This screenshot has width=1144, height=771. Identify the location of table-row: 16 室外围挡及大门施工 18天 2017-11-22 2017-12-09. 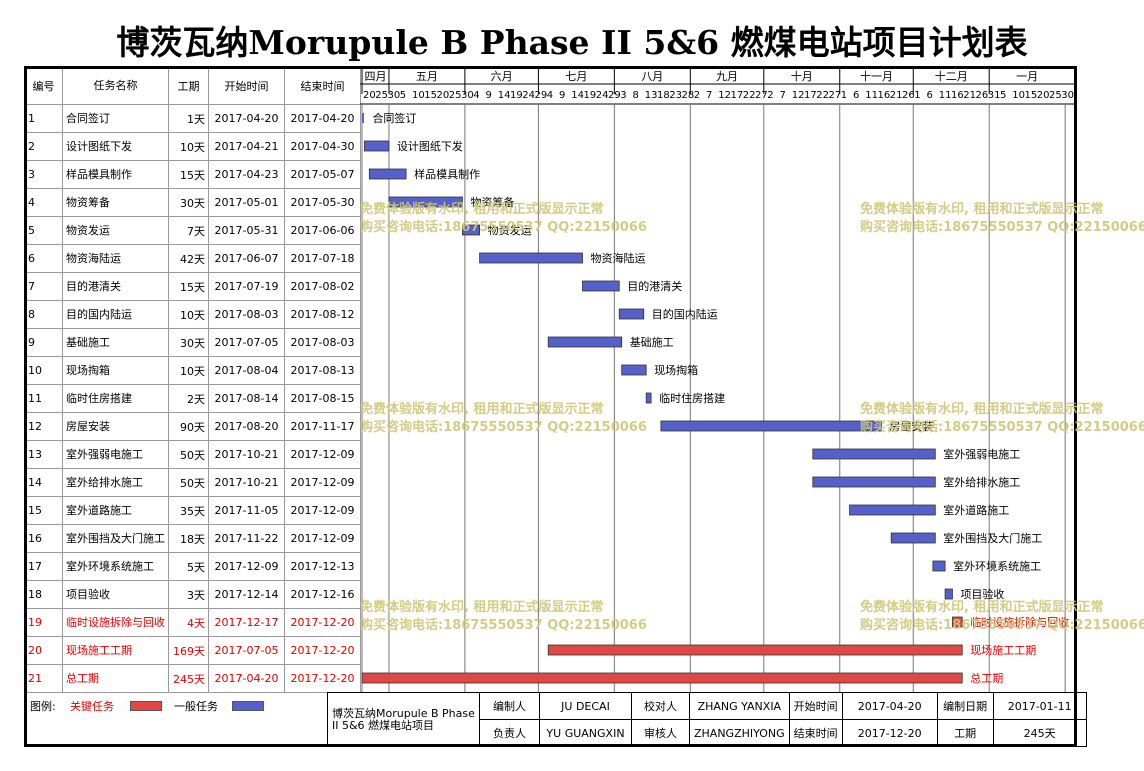
(192, 538).